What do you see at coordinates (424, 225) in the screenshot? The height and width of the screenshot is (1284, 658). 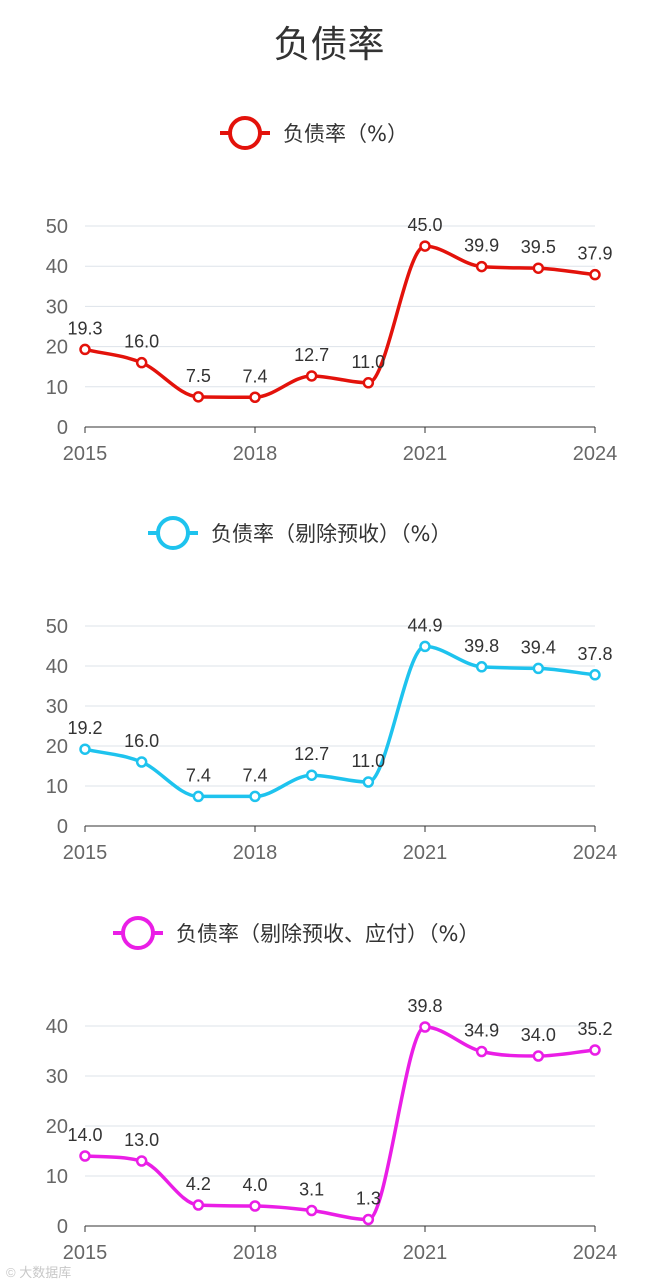 I see `data-label: 45.0` at bounding box center [424, 225].